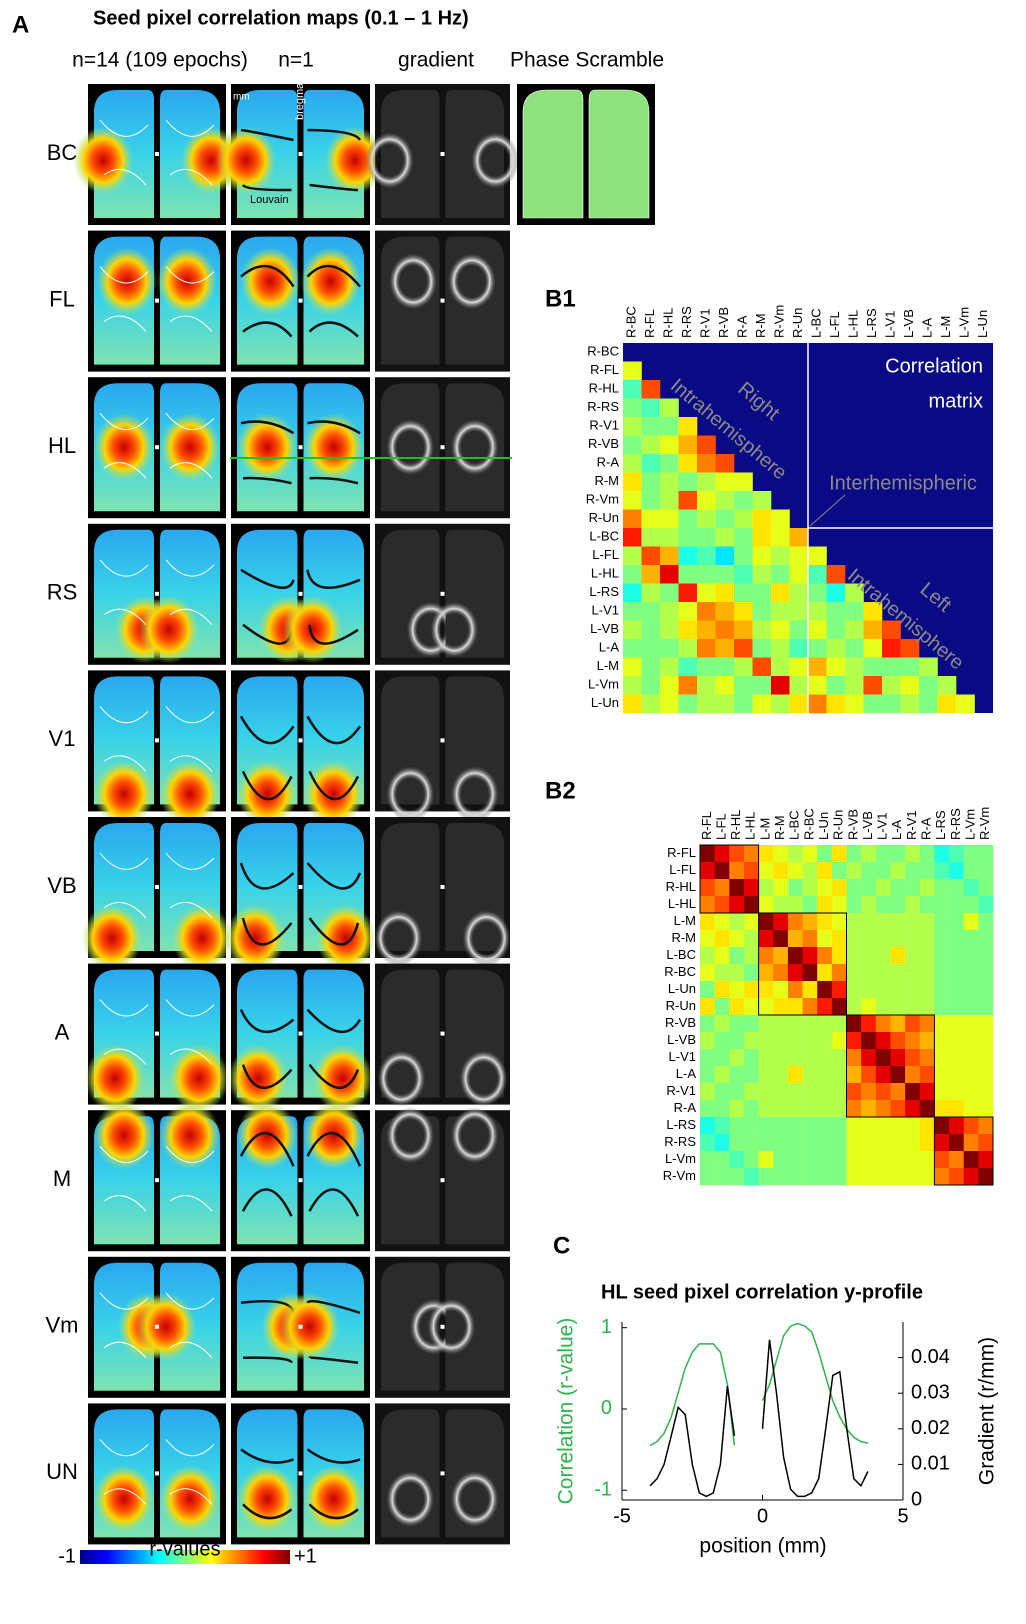 The image size is (1026, 1624). I want to click on column-label: L-Un, so click(823, 826).